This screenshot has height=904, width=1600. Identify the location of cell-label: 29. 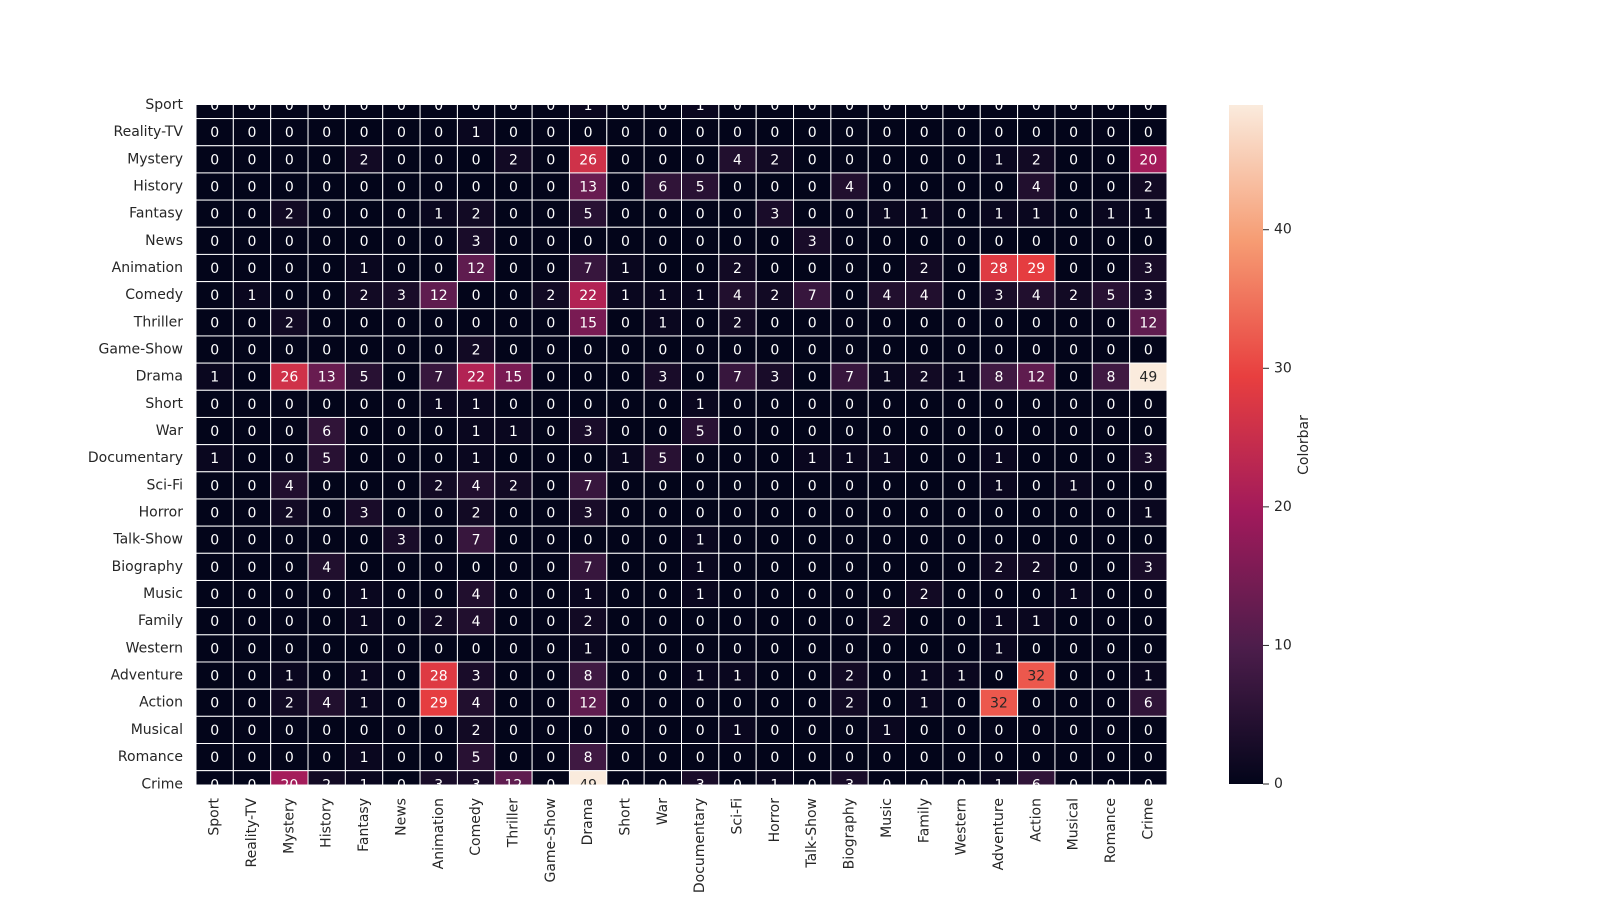
(1036, 269).